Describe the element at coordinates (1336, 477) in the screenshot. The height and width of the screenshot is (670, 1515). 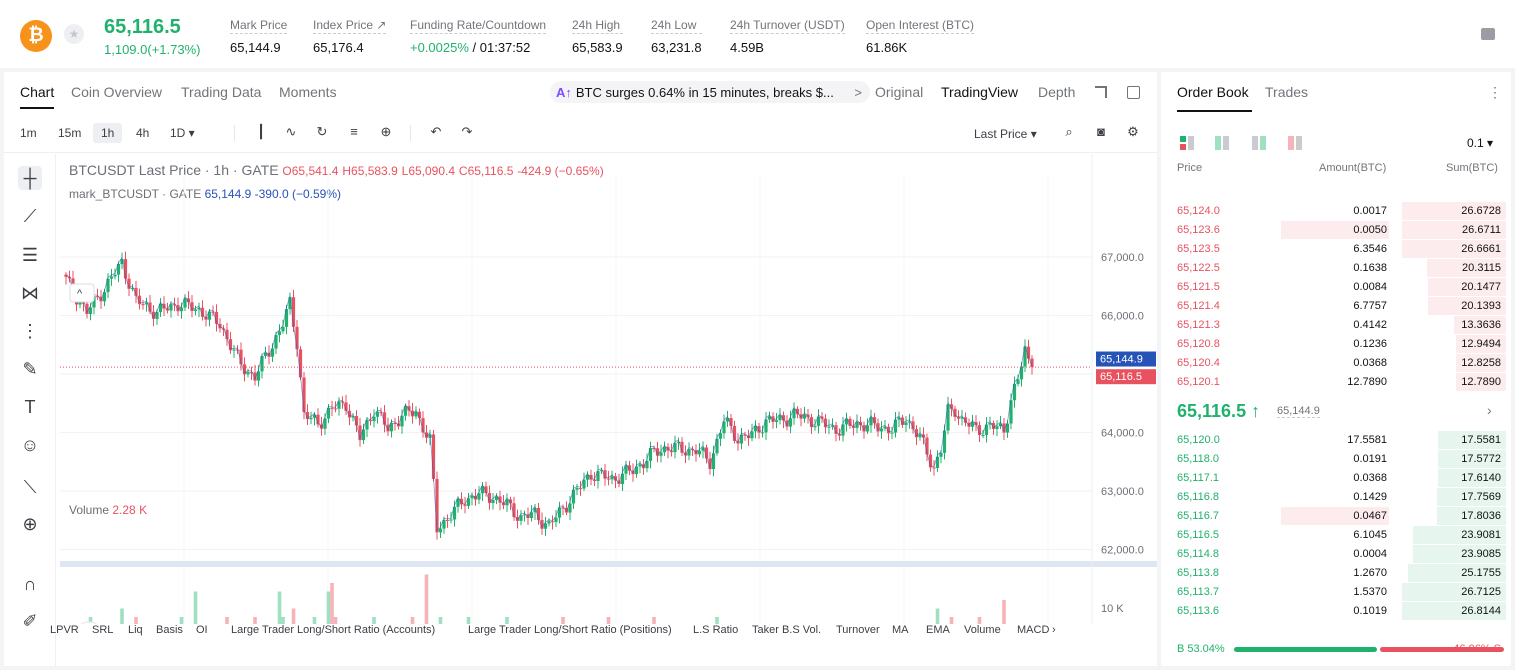
I see `orderbook-row: 65,117.1 0.0368 17.6140` at that location.